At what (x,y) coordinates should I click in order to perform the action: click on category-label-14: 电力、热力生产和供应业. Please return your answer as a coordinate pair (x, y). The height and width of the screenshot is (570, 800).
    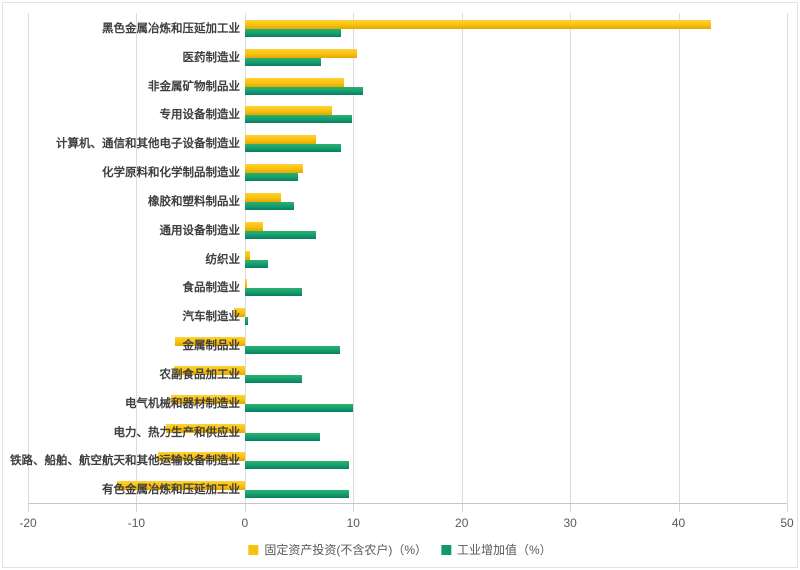
    Looking at the image, I should click on (177, 432).